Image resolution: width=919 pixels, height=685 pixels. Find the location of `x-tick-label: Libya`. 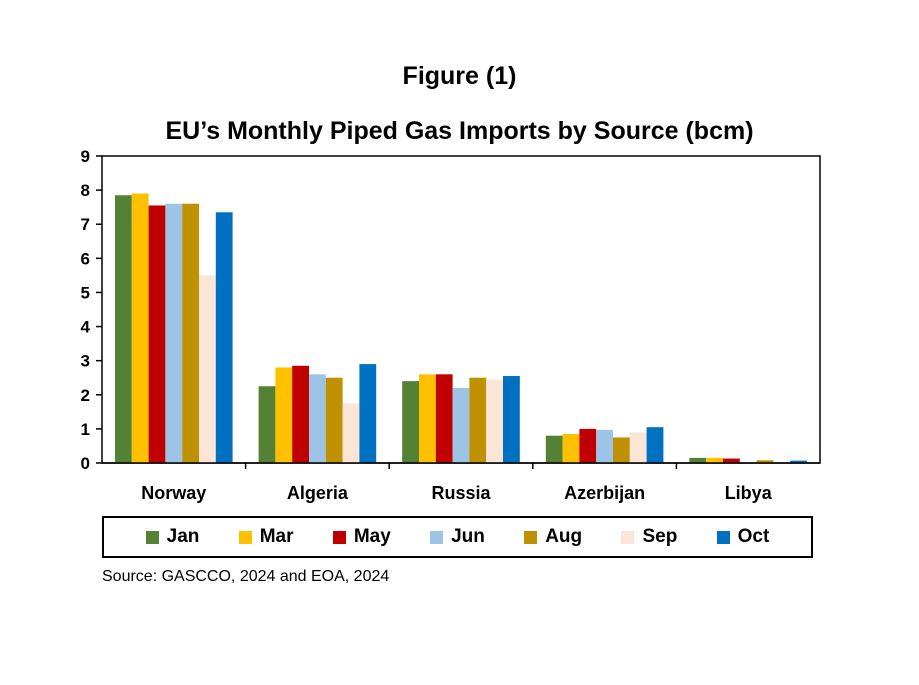

x-tick-label: Libya is located at coordinates (749, 493).